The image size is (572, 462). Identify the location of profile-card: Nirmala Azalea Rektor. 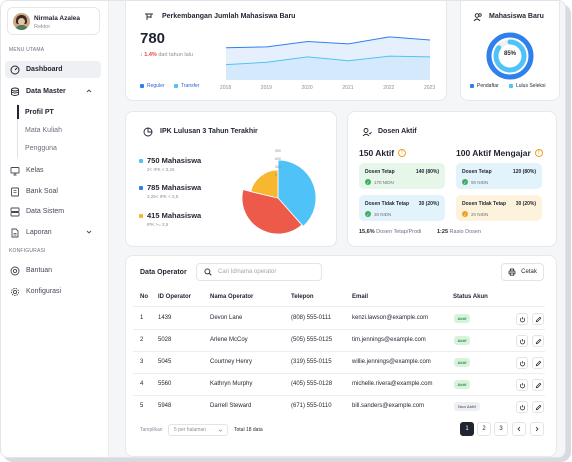
(53, 21).